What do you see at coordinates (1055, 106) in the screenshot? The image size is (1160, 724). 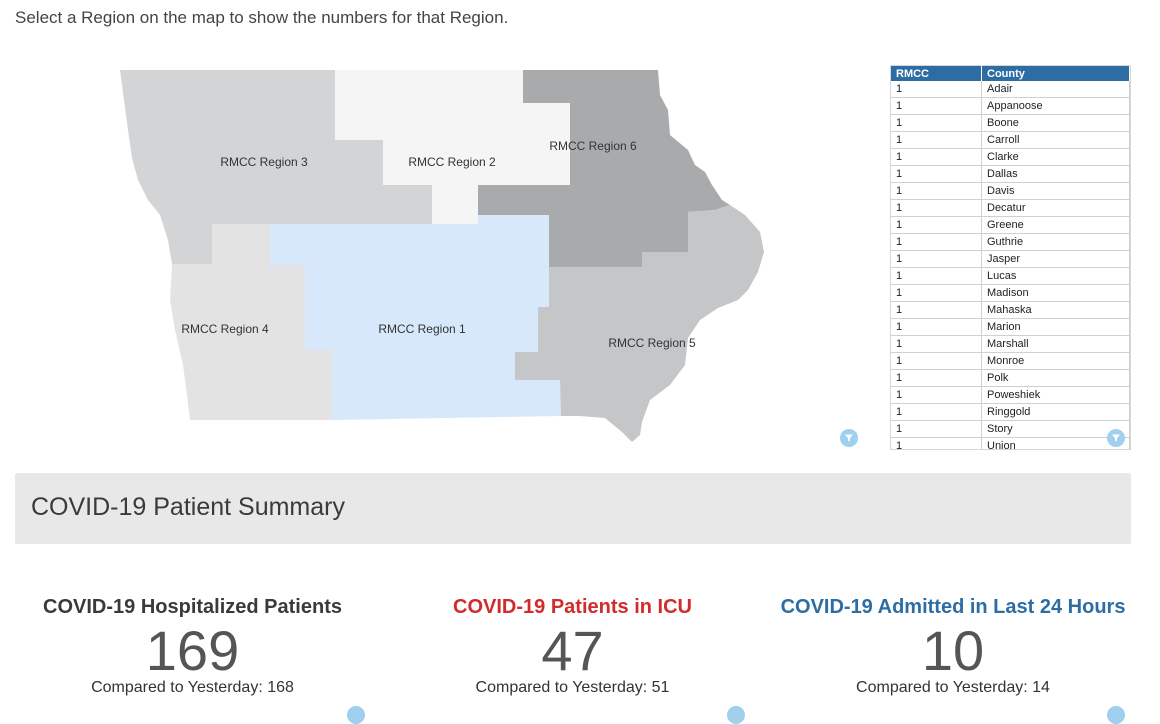 I see `cell-county: Appanoose` at bounding box center [1055, 106].